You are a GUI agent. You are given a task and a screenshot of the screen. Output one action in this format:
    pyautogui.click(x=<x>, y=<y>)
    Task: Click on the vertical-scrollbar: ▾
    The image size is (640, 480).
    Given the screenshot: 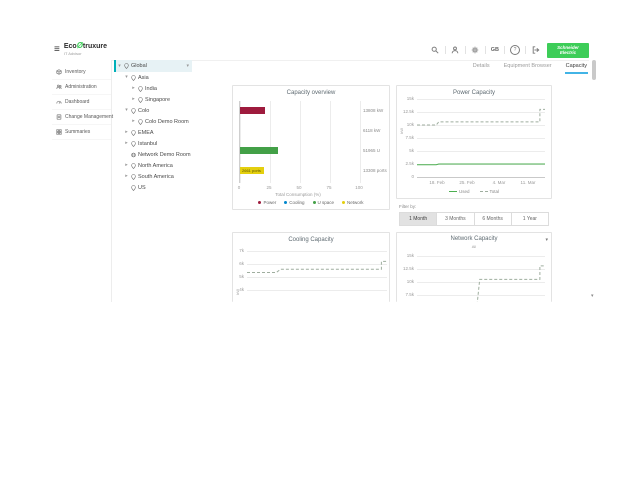 What is the action you would take?
    pyautogui.click(x=593, y=180)
    